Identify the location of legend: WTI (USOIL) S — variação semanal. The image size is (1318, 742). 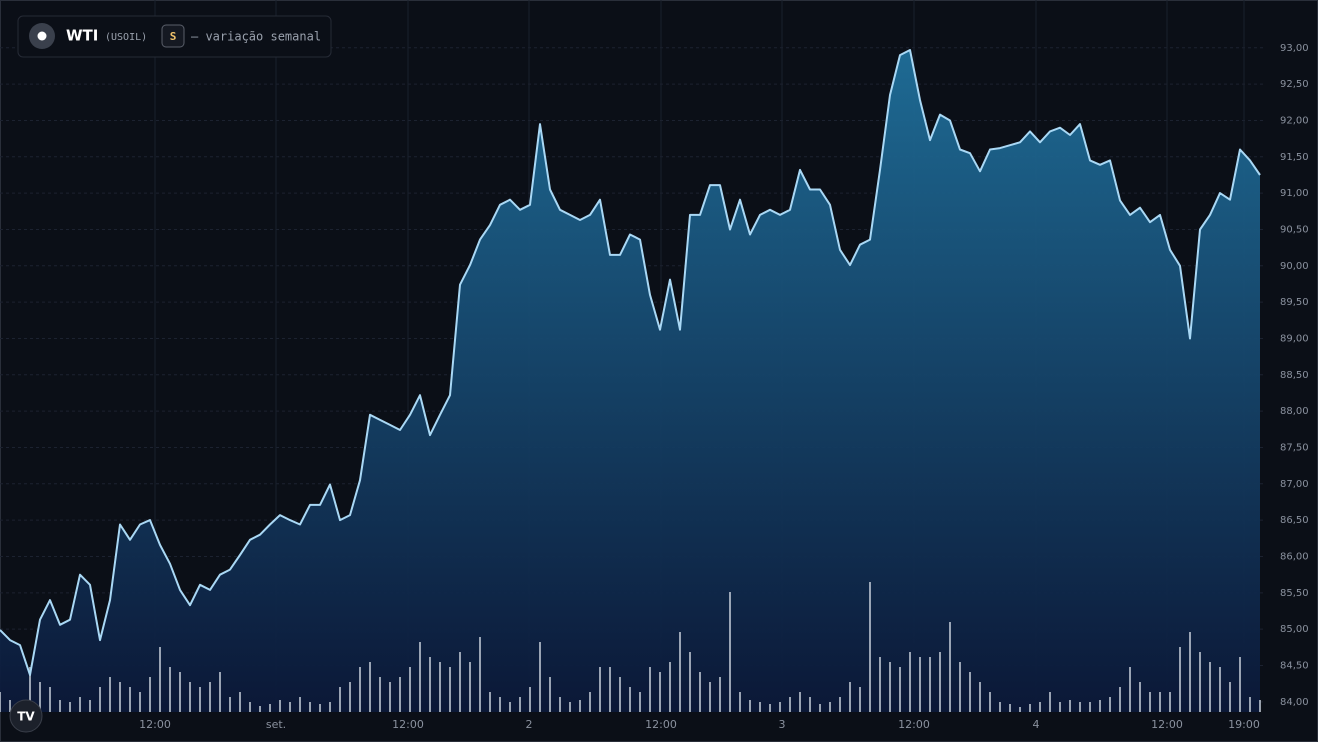
(174, 36).